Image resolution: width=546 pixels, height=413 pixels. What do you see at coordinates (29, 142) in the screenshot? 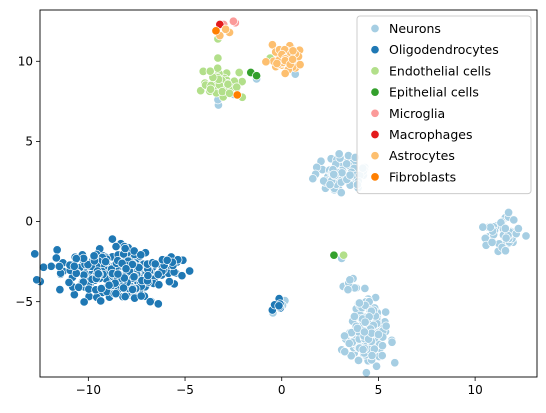
I see `y-tick-label: 5` at bounding box center [29, 142].